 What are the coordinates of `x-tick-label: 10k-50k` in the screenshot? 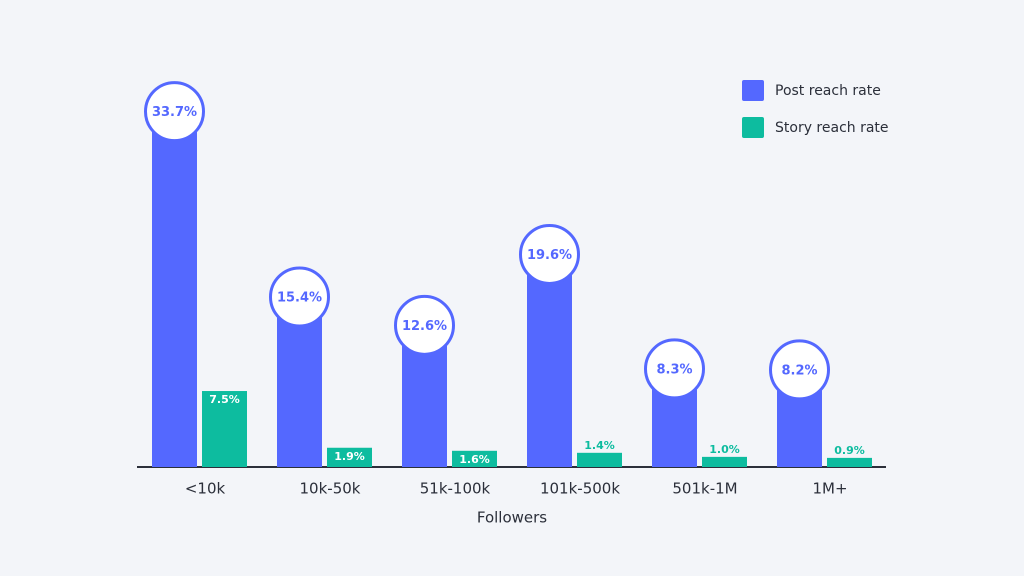 It's located at (330, 489).